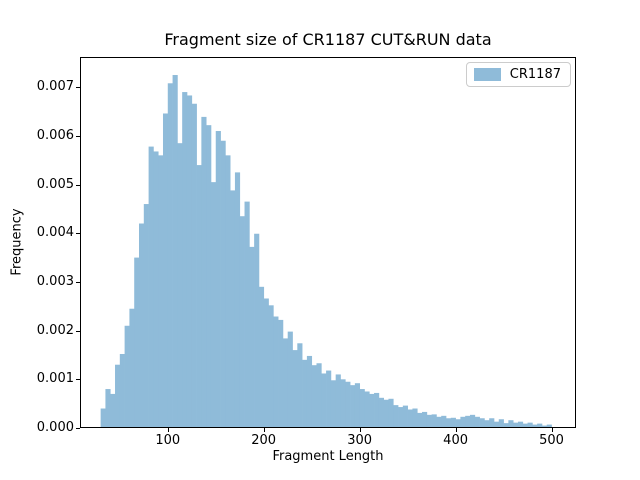  I want to click on y-tick-label: 0.006, so click(55, 135).